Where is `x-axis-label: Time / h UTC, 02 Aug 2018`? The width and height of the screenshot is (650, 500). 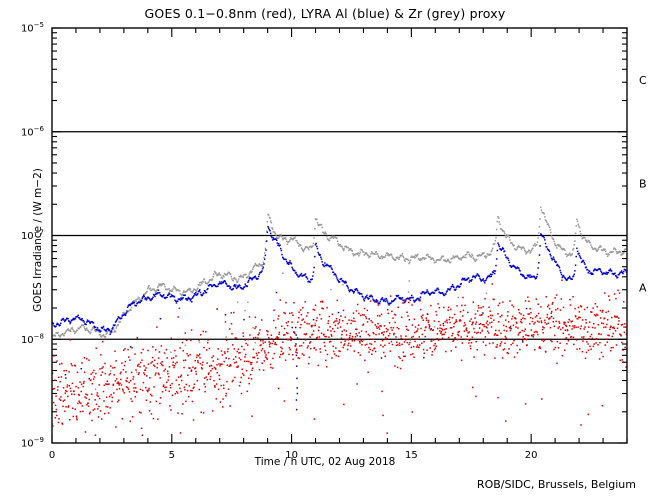 x-axis-label: Time / h UTC, 02 Aug 2018 is located at coordinates (325, 462).